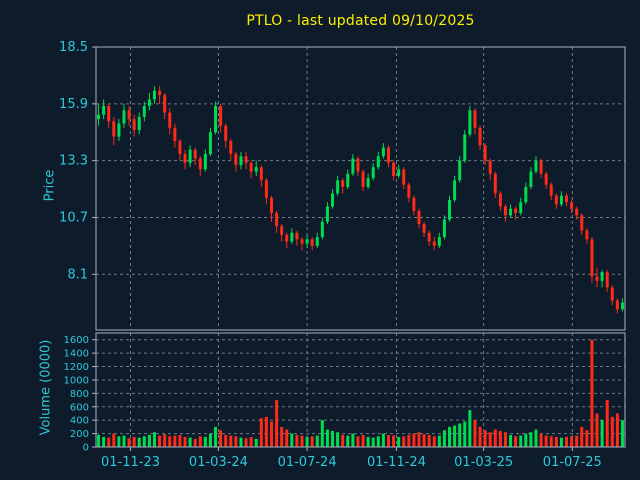  Describe the element at coordinates (77, 274) in the screenshot. I see `price-tick-label: 8.1` at that location.